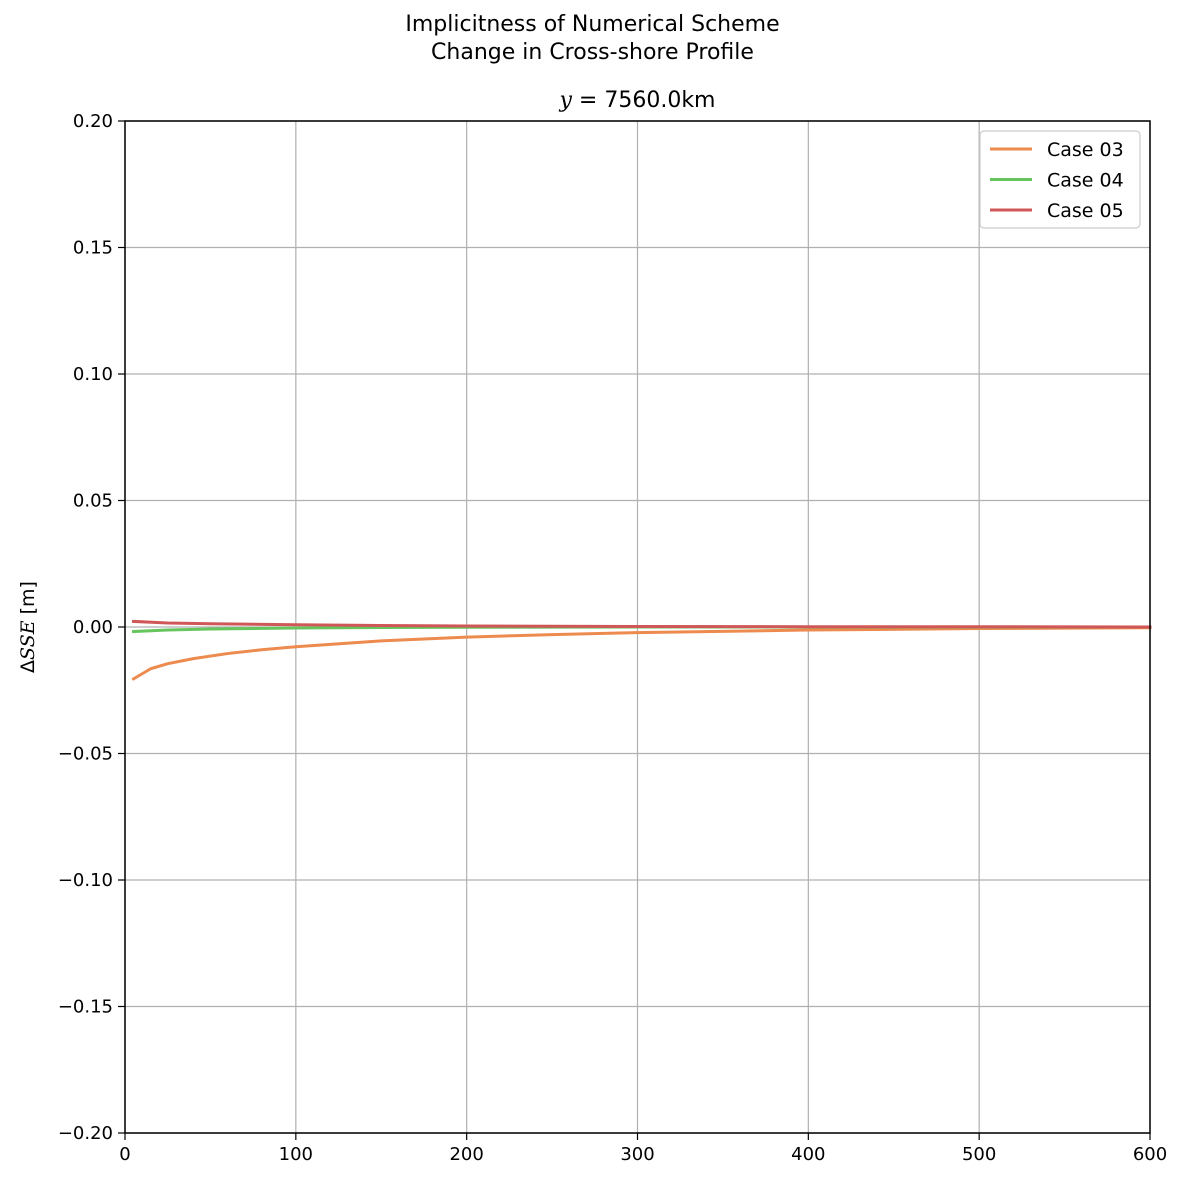 The image size is (1185, 1183). Describe the element at coordinates (466, 1154) in the screenshot. I see `x-tick-label: 200` at that location.